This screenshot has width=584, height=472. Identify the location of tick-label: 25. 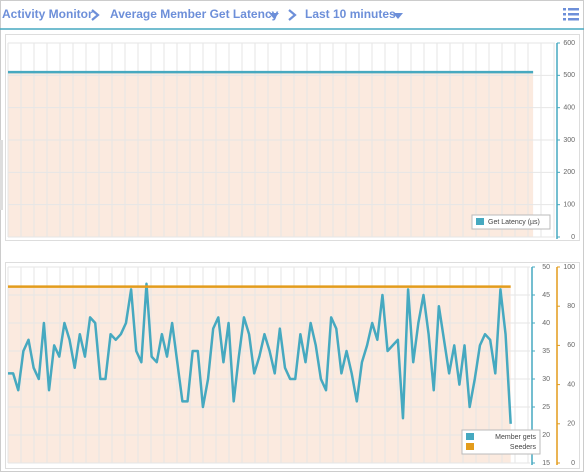
(546, 407).